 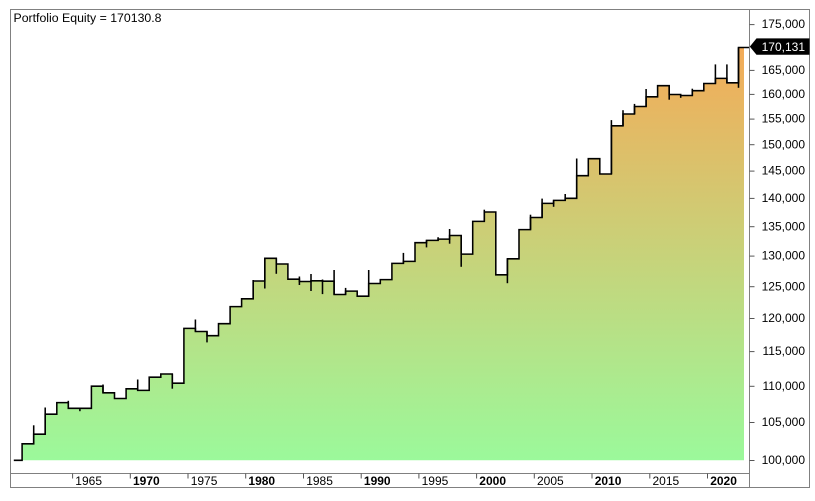 What do you see at coordinates (261, 481) in the screenshot?
I see `svg-text: 1980` at bounding box center [261, 481].